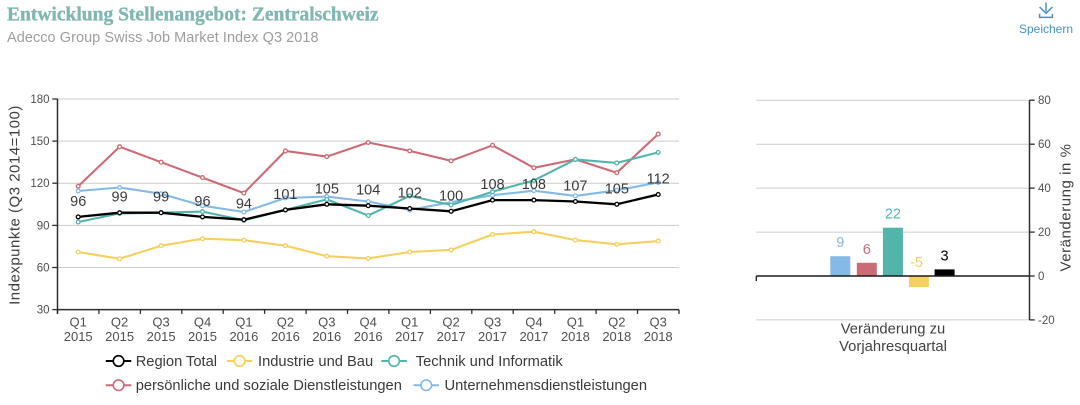  What do you see at coordinates (315, 362) in the screenshot?
I see `svg-text: Industrie und Bau` at bounding box center [315, 362].